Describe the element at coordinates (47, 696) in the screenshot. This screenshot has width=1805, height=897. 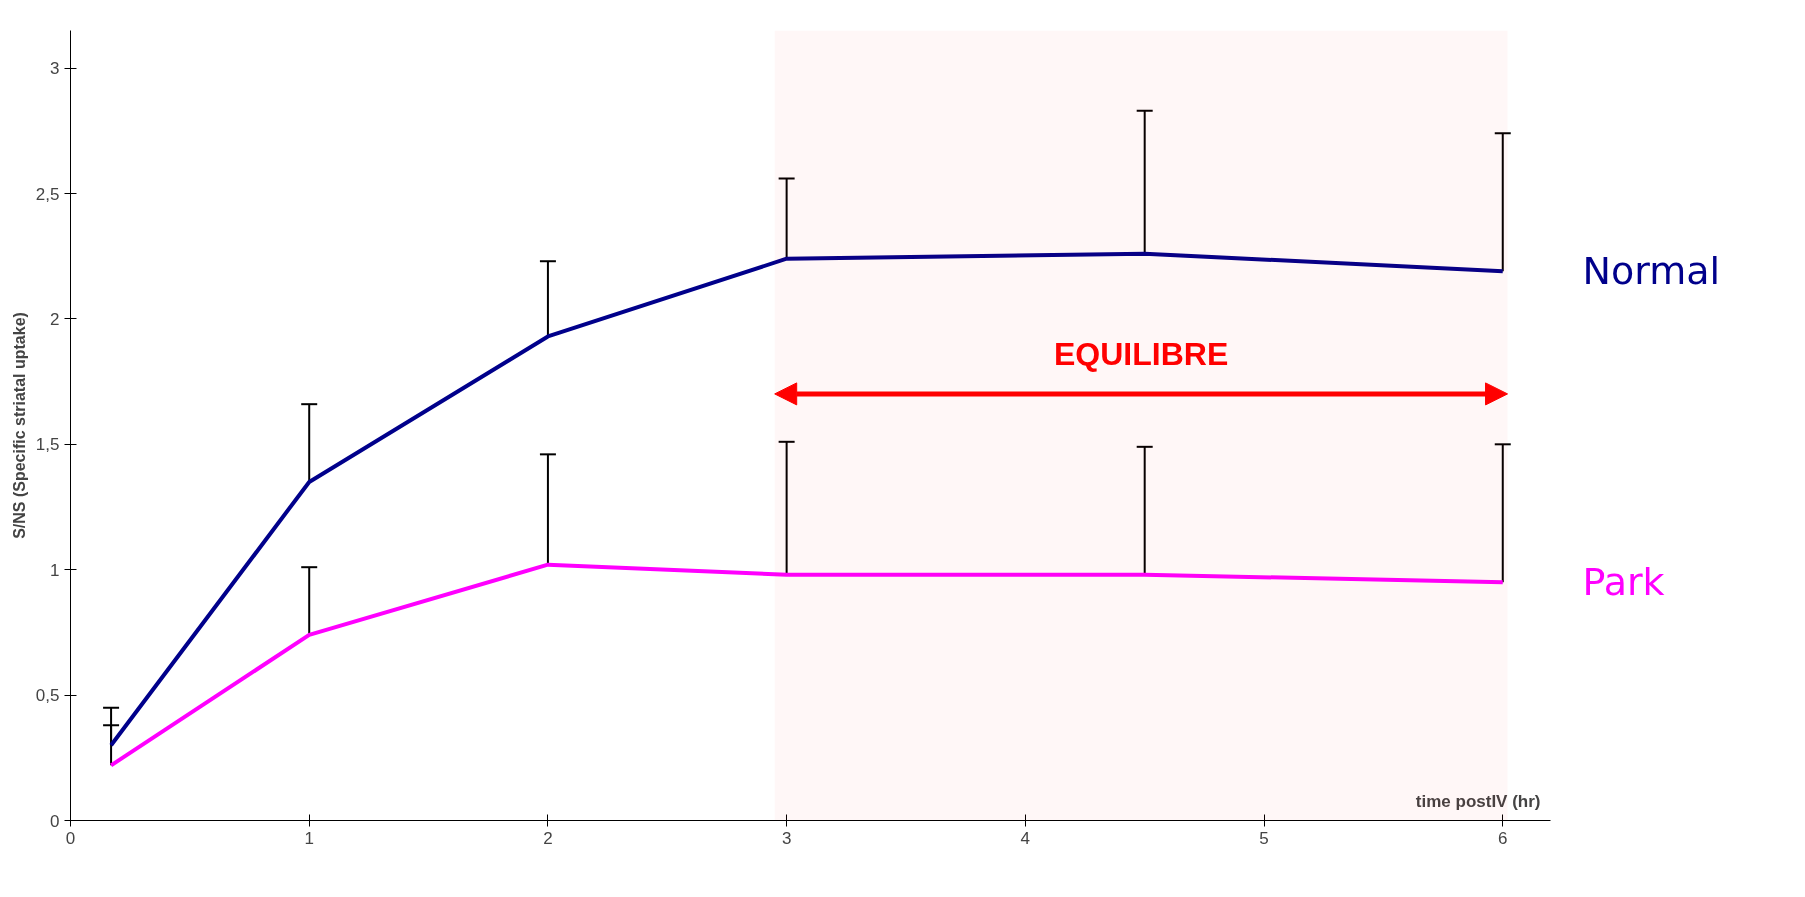
I see `y-tick-label: 0,5` at that location.